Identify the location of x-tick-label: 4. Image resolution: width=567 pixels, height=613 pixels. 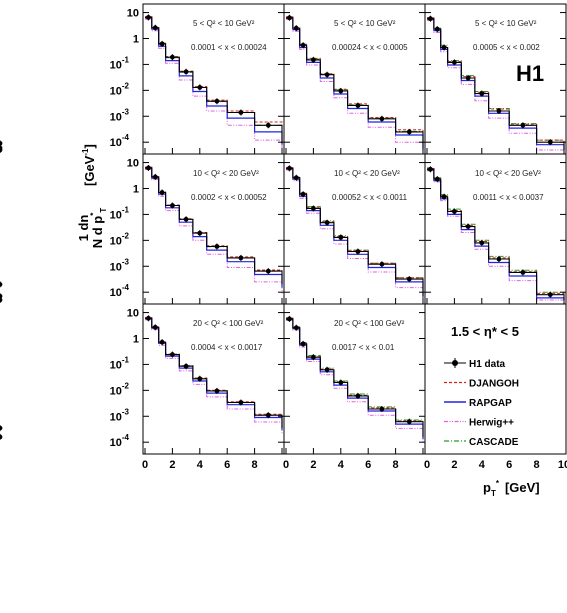
(200, 465).